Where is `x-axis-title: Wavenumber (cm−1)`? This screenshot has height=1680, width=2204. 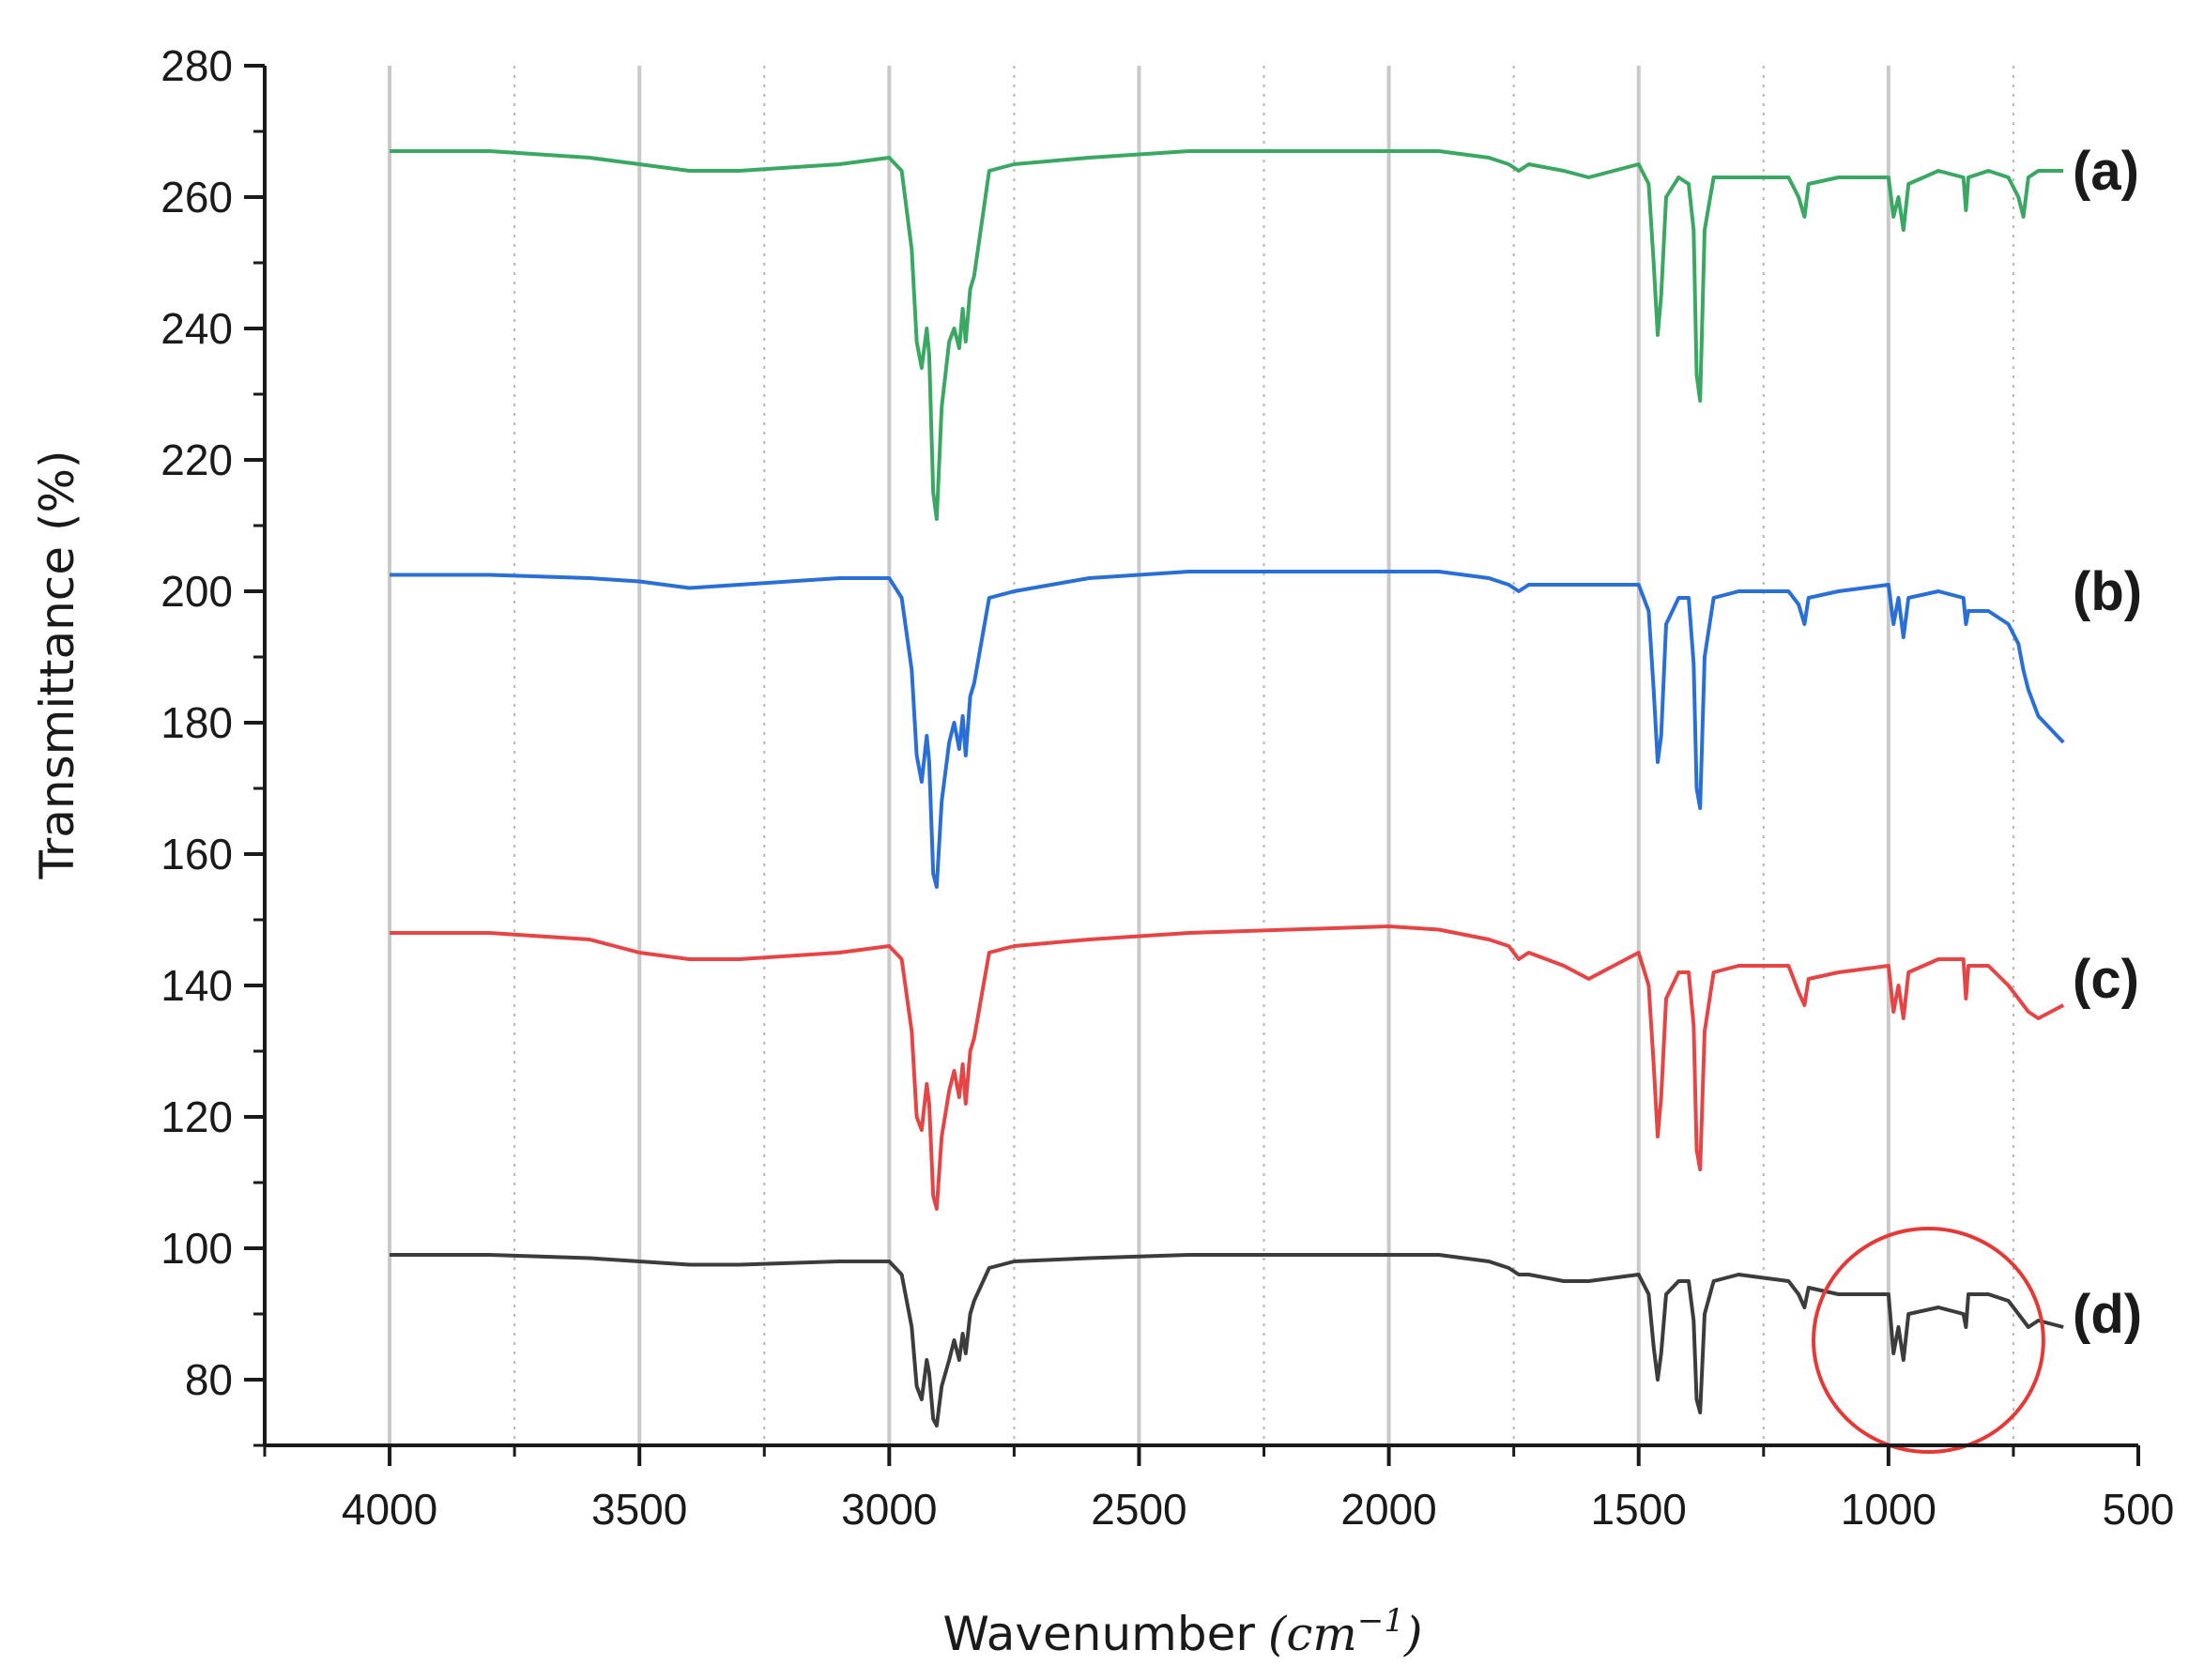
x-axis-title: Wavenumber (cm−1) is located at coordinates (1183, 1631).